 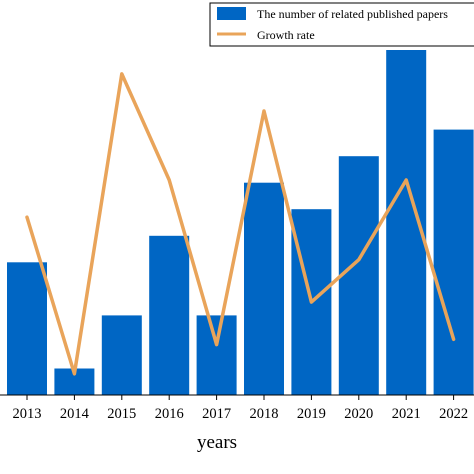 What do you see at coordinates (406, 414) in the screenshot?
I see `x-tick-label-2021: 2021` at bounding box center [406, 414].